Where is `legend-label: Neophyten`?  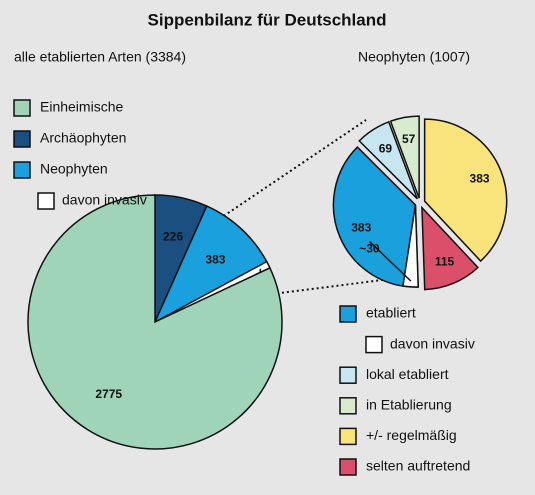 legend-label: Neophyten is located at coordinates (74, 169).